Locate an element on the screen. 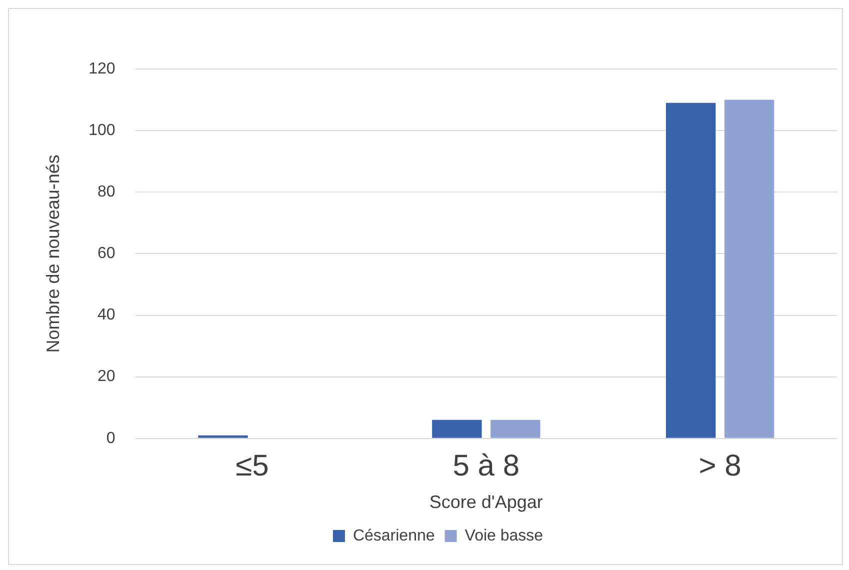  legend-label: Césarienne is located at coordinates (393, 535).